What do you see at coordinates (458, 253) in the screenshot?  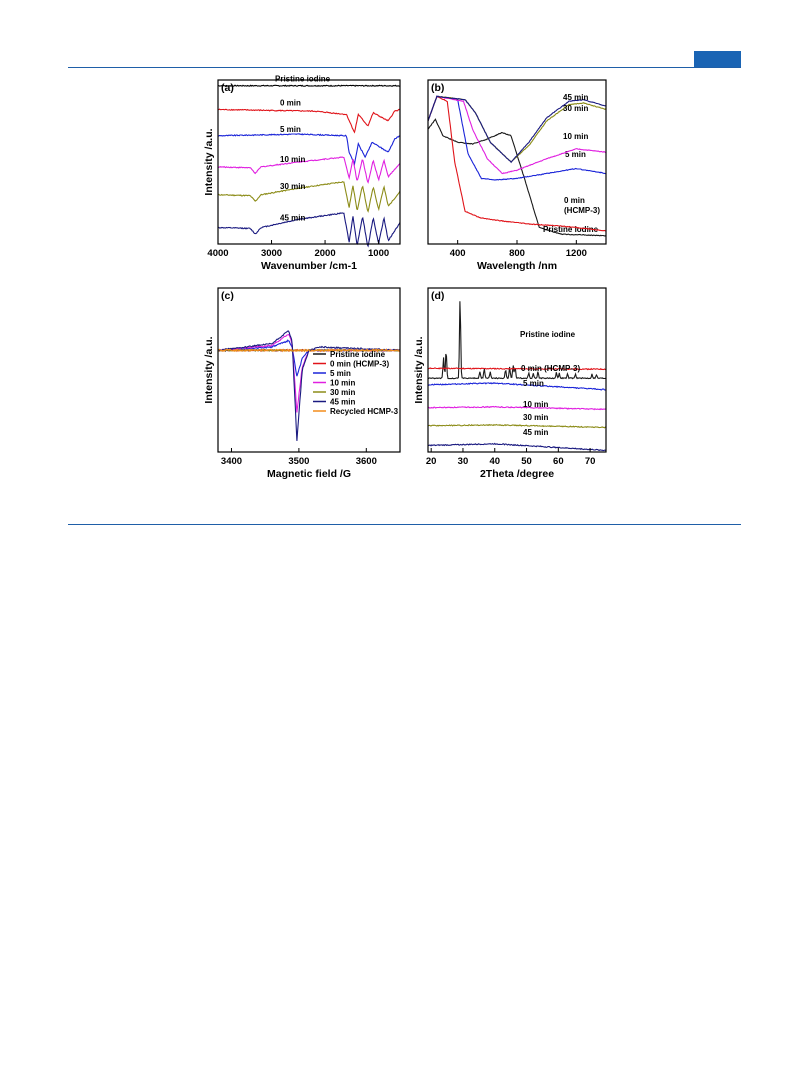 I see `x-tick-label: 400` at bounding box center [458, 253].